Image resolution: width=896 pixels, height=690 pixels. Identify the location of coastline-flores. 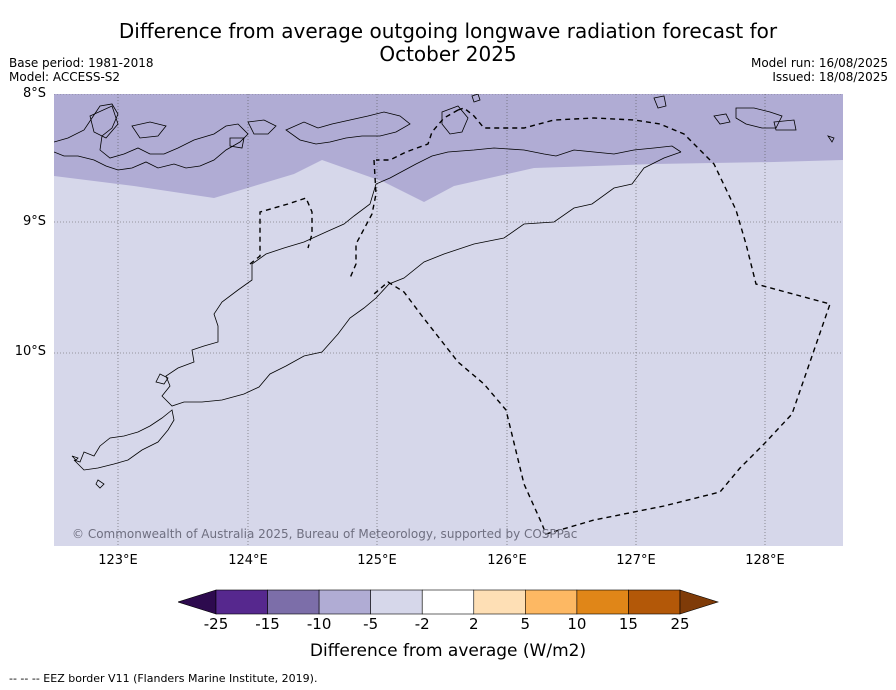
(151, 137).